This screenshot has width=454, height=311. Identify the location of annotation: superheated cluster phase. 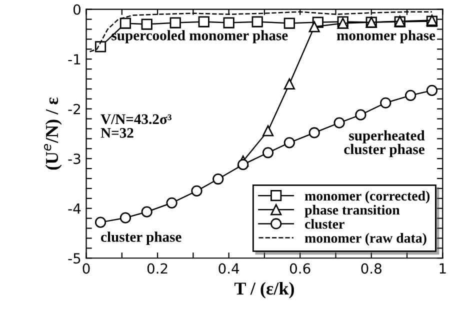
(384, 144).